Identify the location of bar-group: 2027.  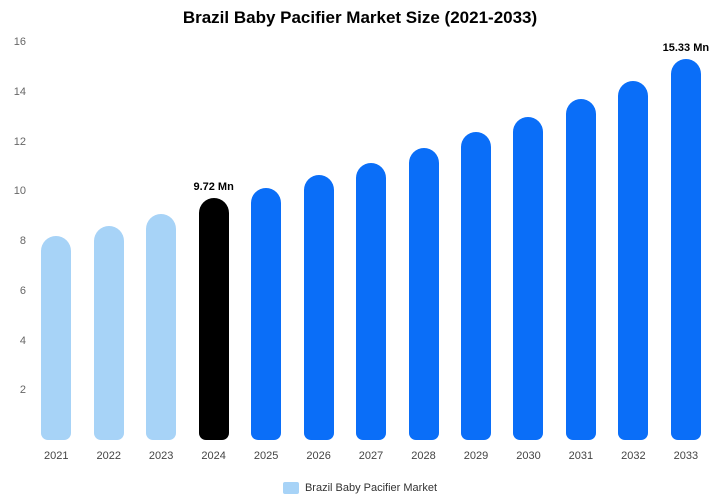
(371, 252).